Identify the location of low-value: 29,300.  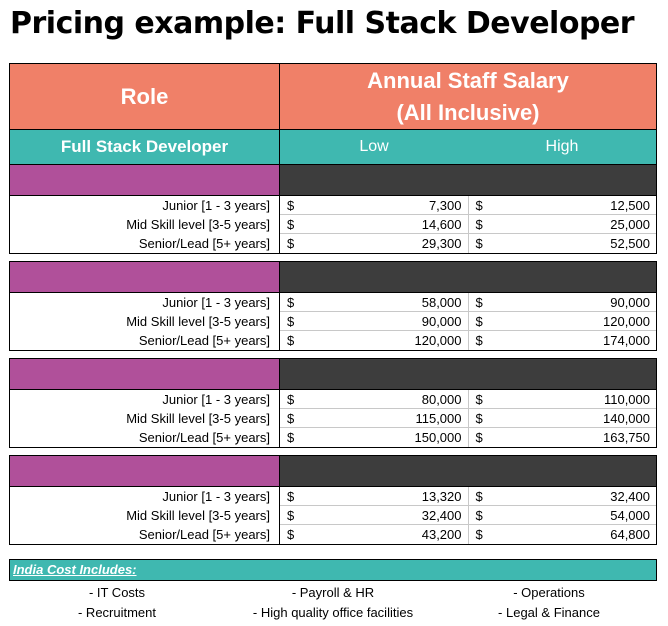
(441, 243).